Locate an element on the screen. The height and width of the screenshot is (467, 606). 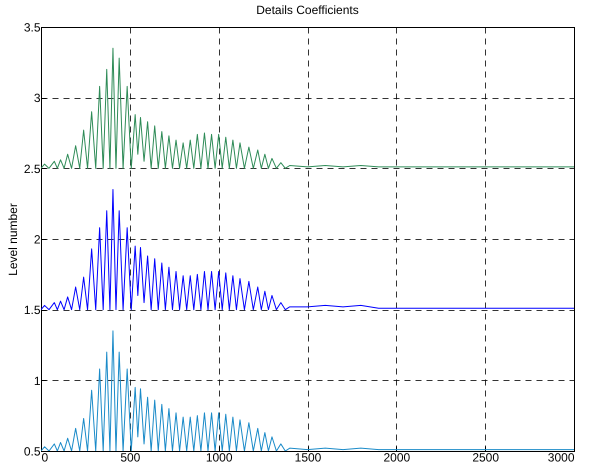
y-tick-label: 1.5 is located at coordinates (32, 310).